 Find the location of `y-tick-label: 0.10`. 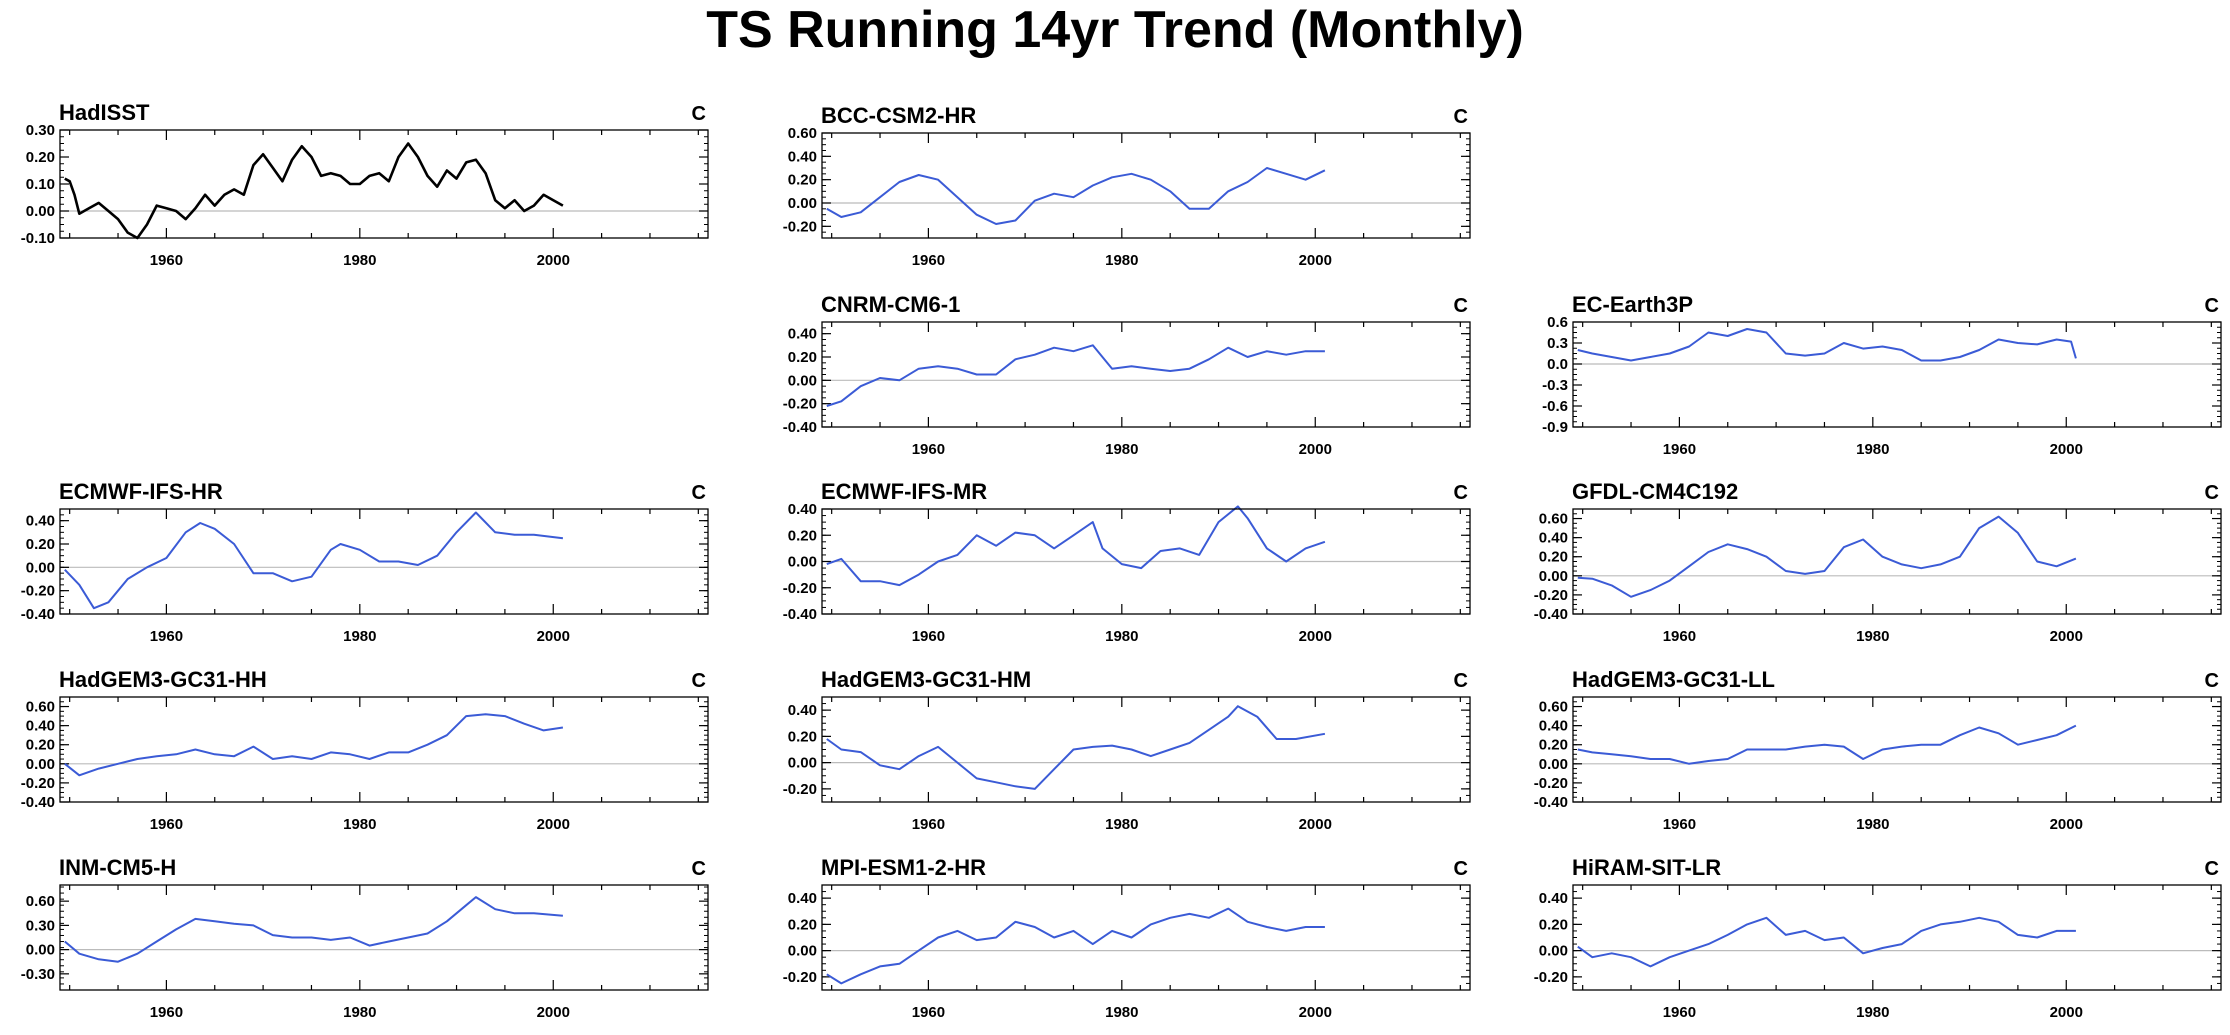

y-tick-label: 0.10 is located at coordinates (40, 184).